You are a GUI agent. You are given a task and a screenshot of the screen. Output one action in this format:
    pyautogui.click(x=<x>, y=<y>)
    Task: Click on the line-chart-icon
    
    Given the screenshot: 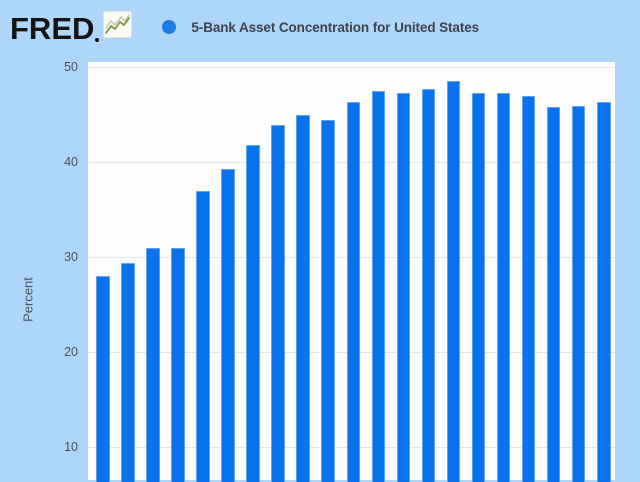 What is the action you would take?
    pyautogui.click(x=117, y=27)
    